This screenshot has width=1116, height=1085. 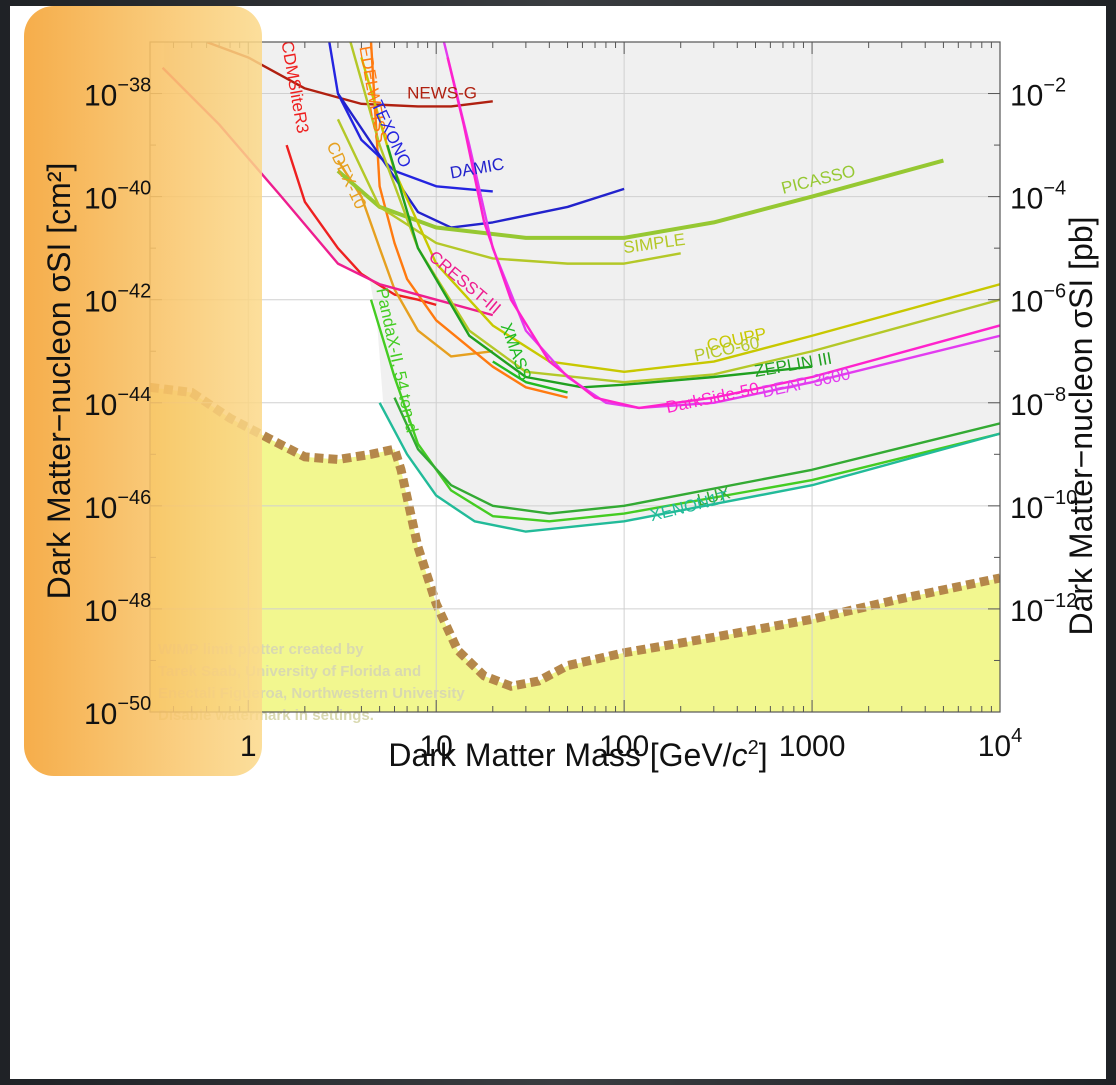 What do you see at coordinates (530, 377) in the screenshot?
I see `series-xmass` at bounding box center [530, 377].